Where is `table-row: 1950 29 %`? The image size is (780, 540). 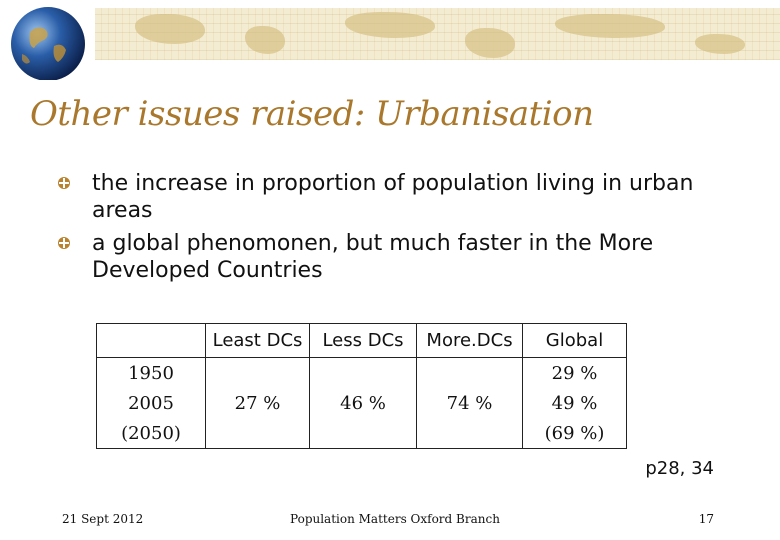
table-row: 1950 29 % is located at coordinates (361, 372).